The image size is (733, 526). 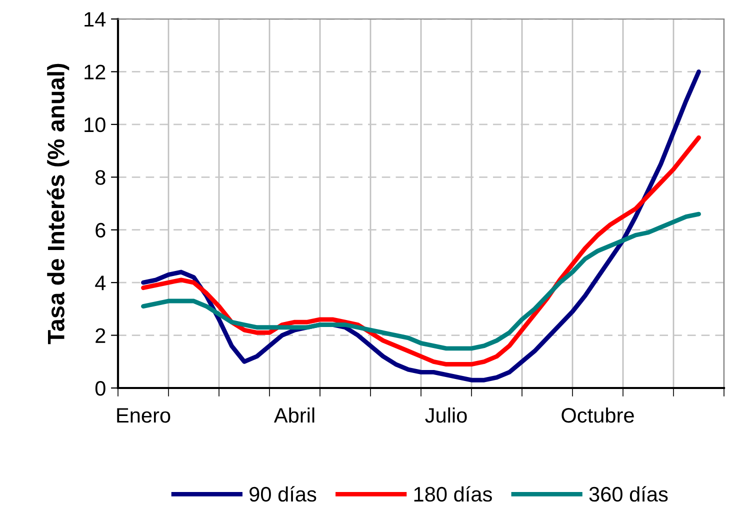 I want to click on legend-label: 180 días, so click(x=453, y=494).